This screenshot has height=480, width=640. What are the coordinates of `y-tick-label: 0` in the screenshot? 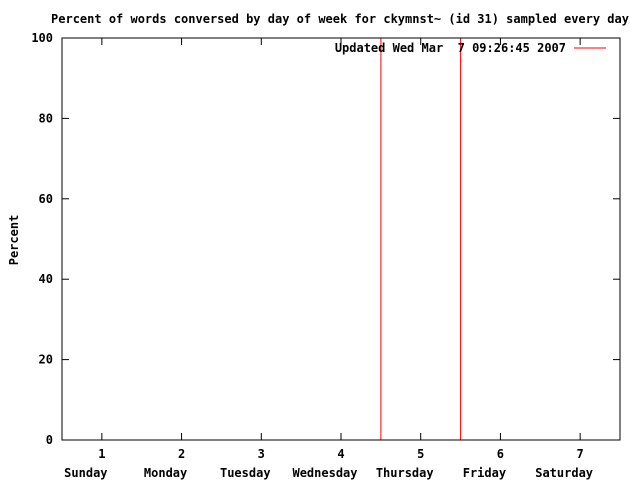 It's located at (49, 440).